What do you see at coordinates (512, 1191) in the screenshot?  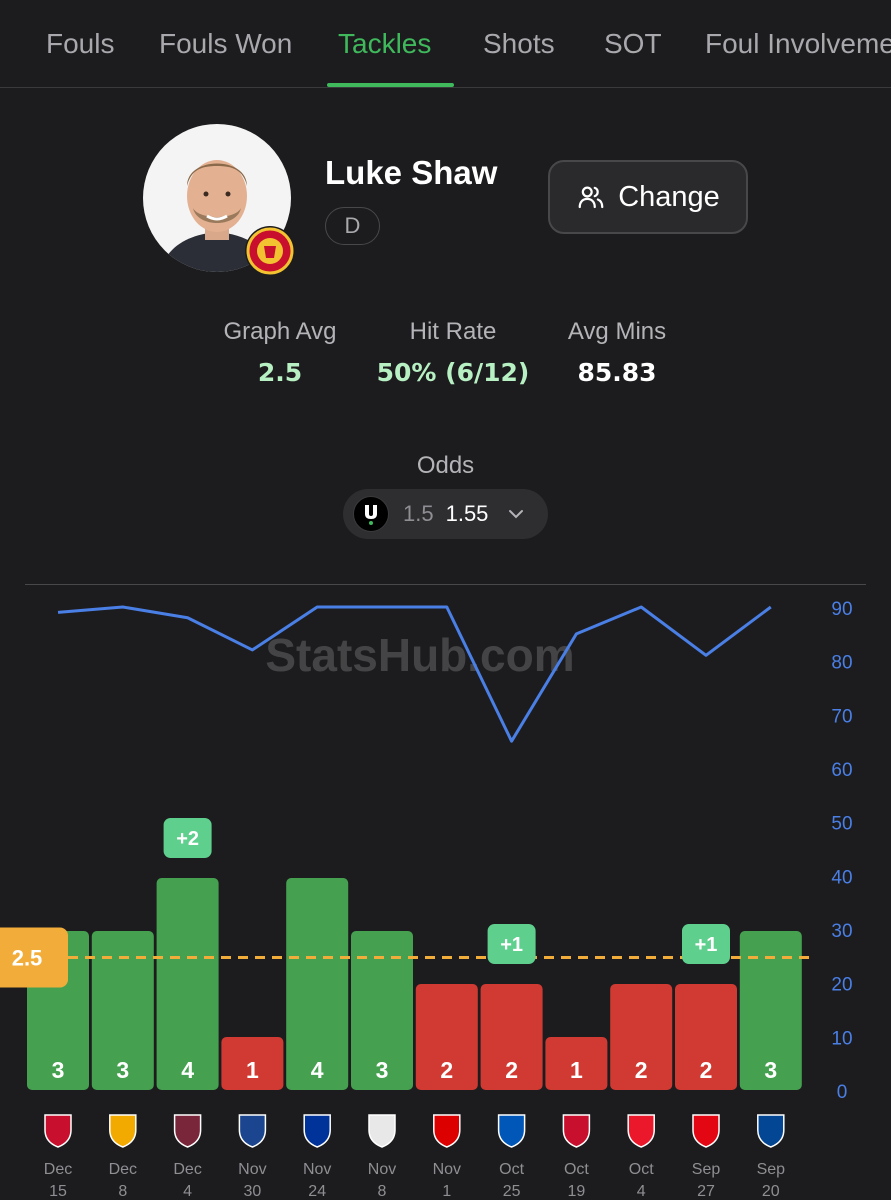 I see `date-day: 25` at bounding box center [512, 1191].